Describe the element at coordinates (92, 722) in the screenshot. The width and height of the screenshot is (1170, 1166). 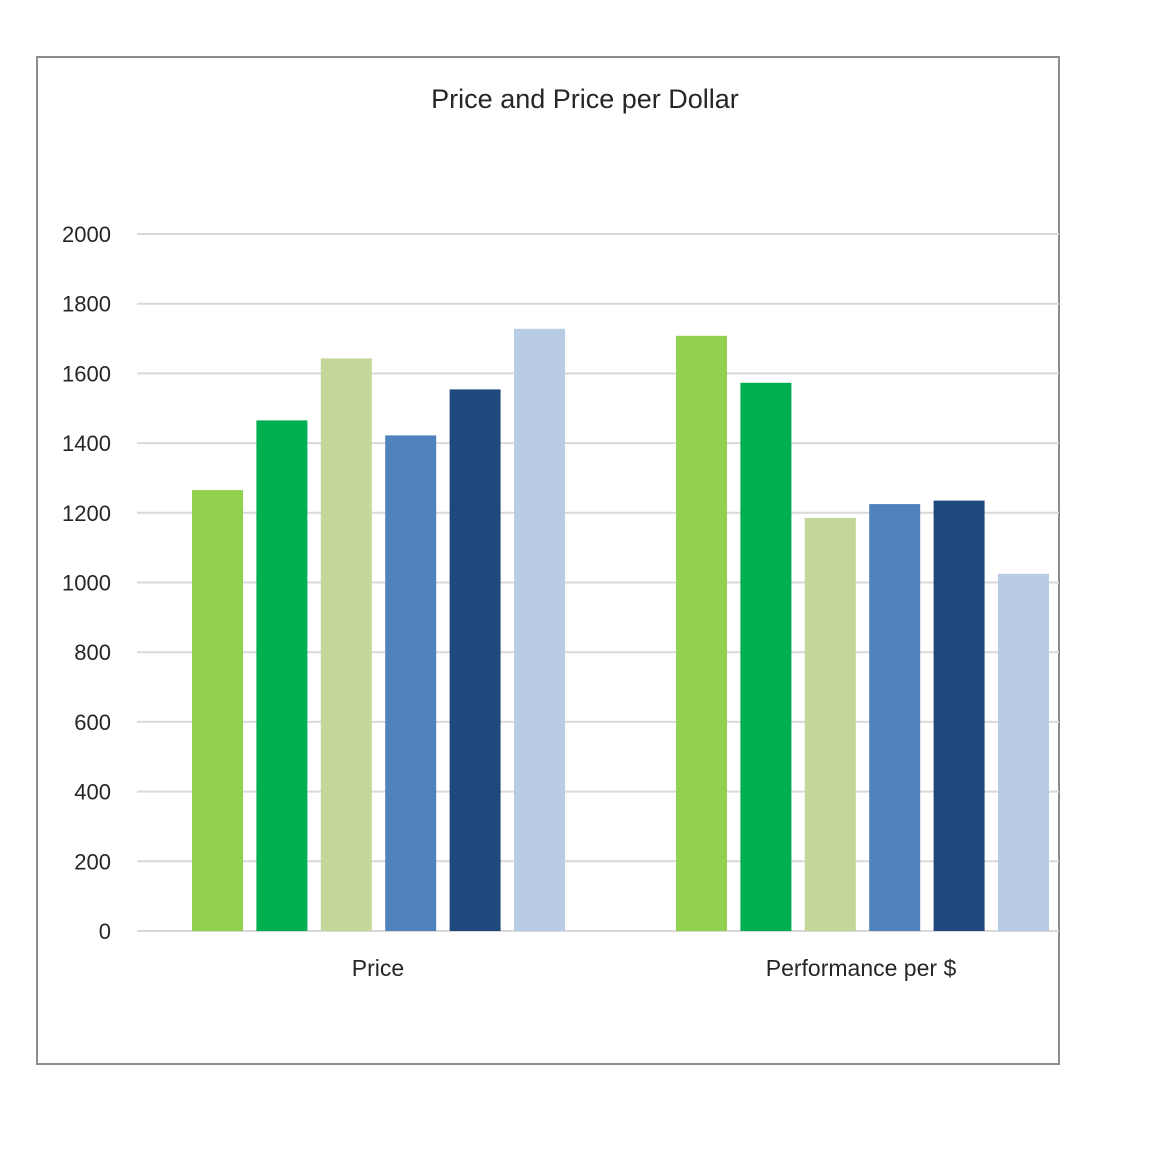
I see `y-tick-label: 600` at that location.